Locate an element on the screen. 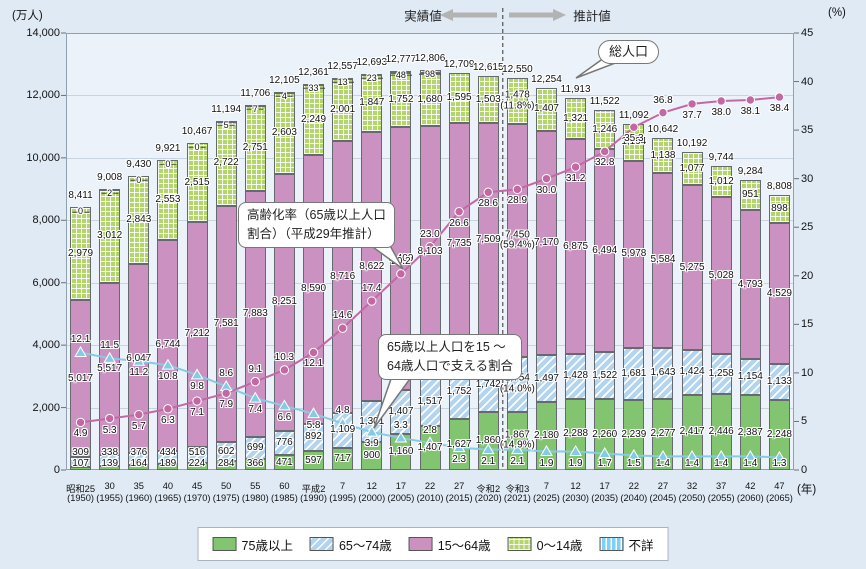 Image resolution: width=866 pixels, height=569 pixels. x-tick-year-label: (2030) is located at coordinates (576, 498).